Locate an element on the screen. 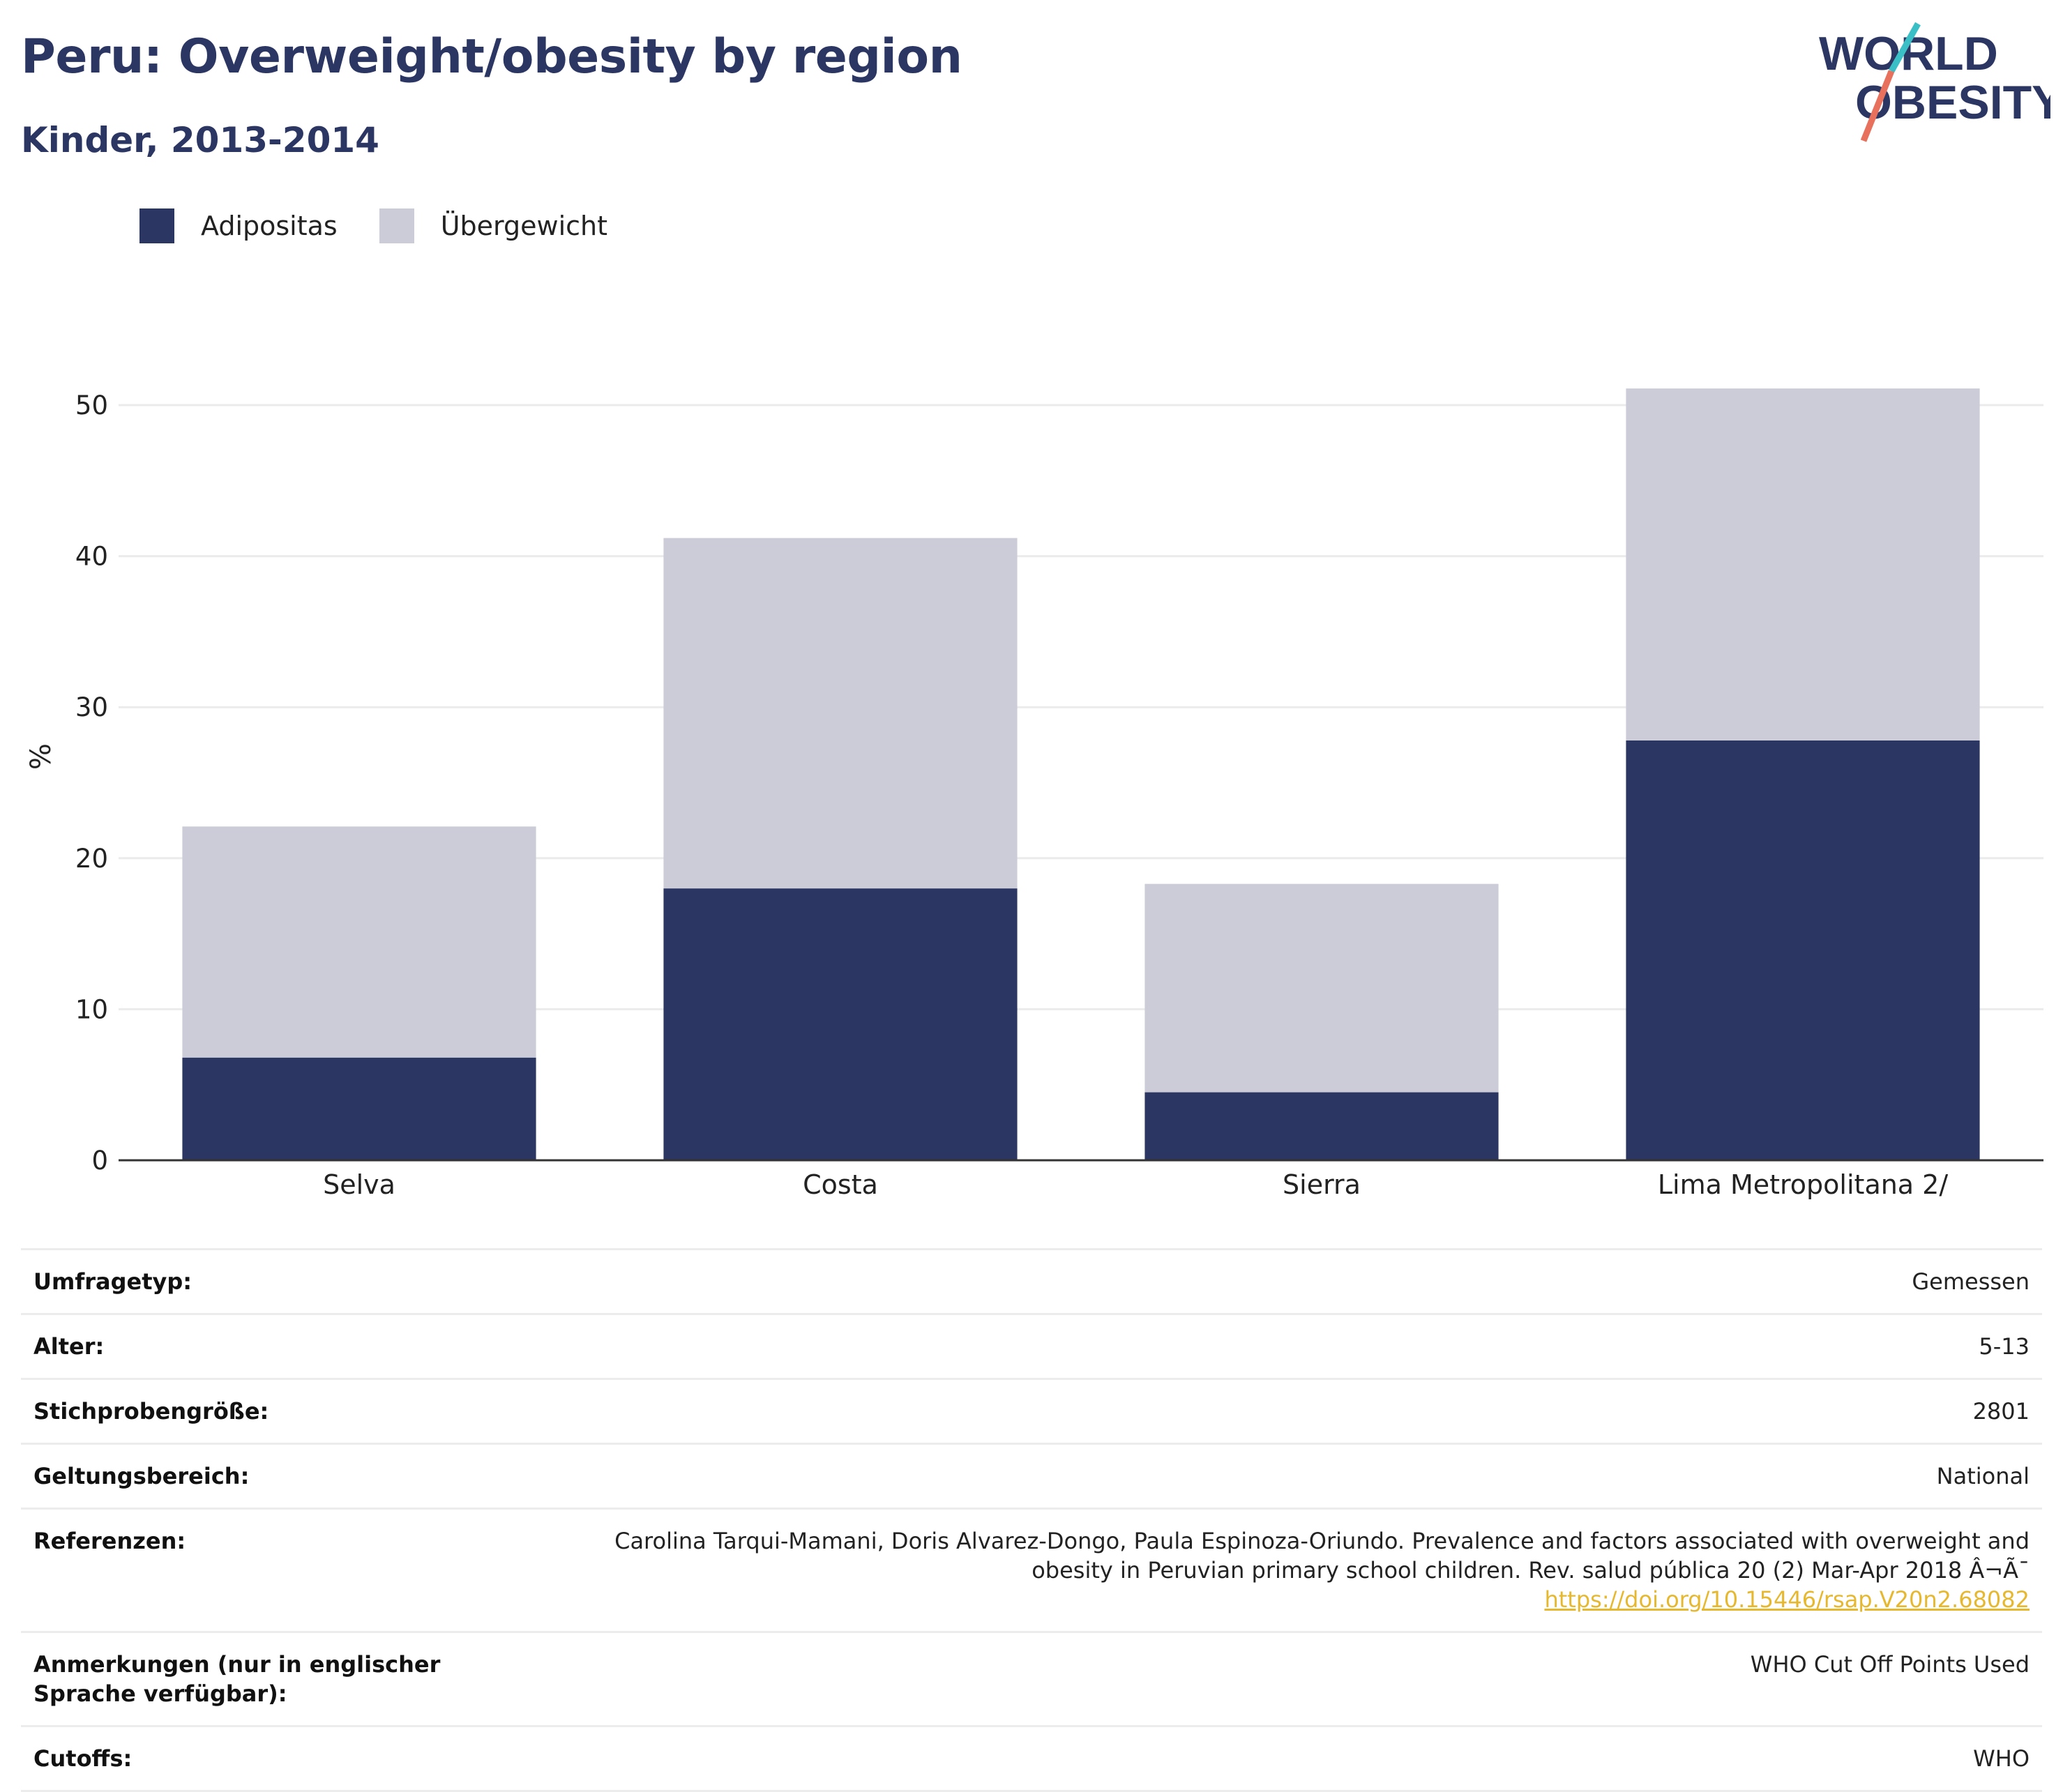 The width and height of the screenshot is (2063, 1792). y-tick-label: 10 is located at coordinates (92, 1009).